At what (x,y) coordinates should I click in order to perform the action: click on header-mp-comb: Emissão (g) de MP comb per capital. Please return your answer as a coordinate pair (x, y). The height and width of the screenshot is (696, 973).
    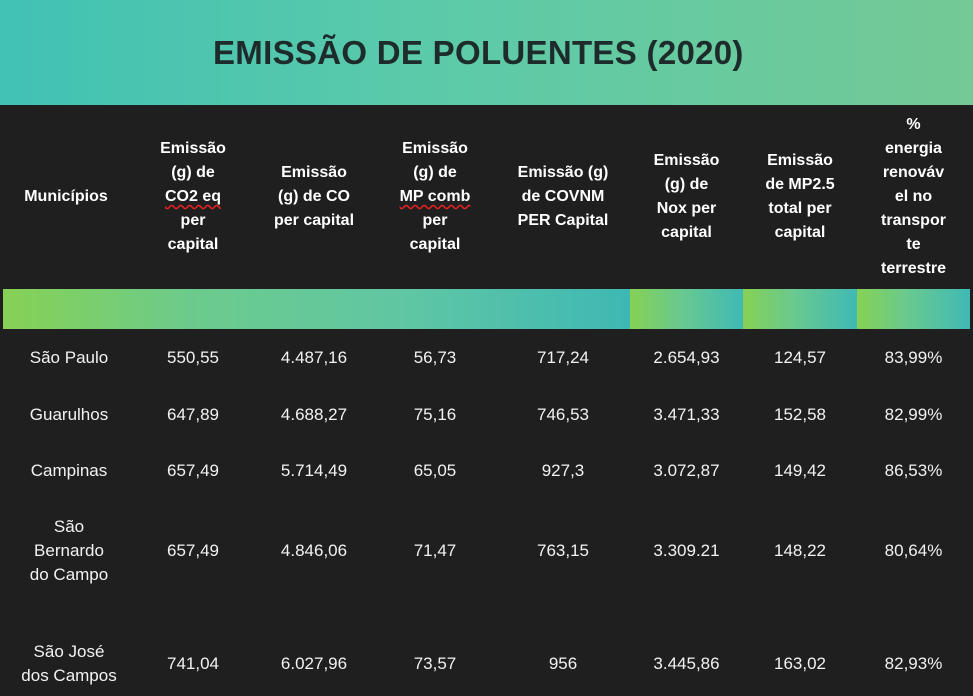
    Looking at the image, I should click on (435, 197).